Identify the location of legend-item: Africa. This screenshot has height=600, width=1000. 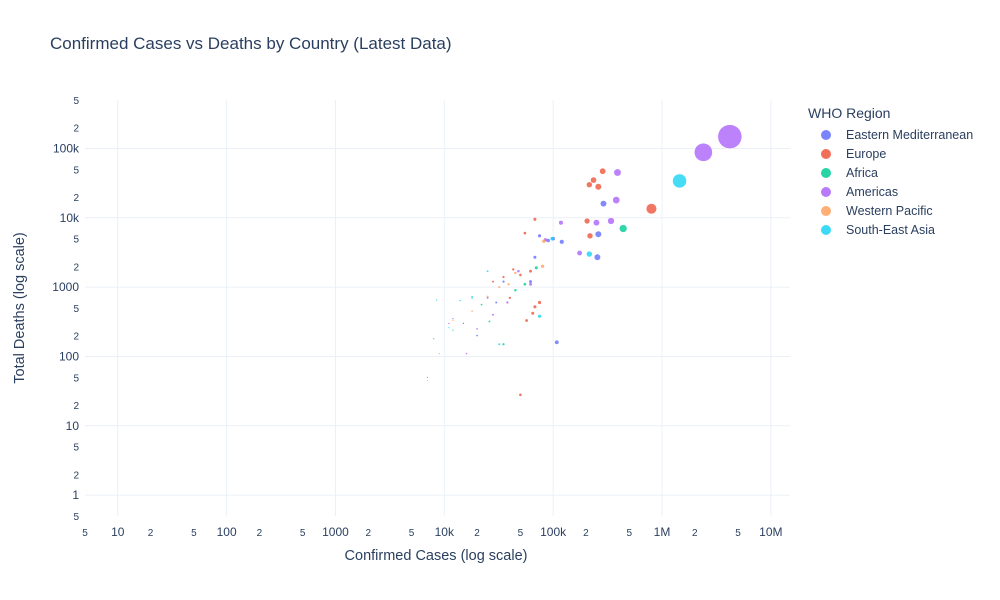
(890, 172).